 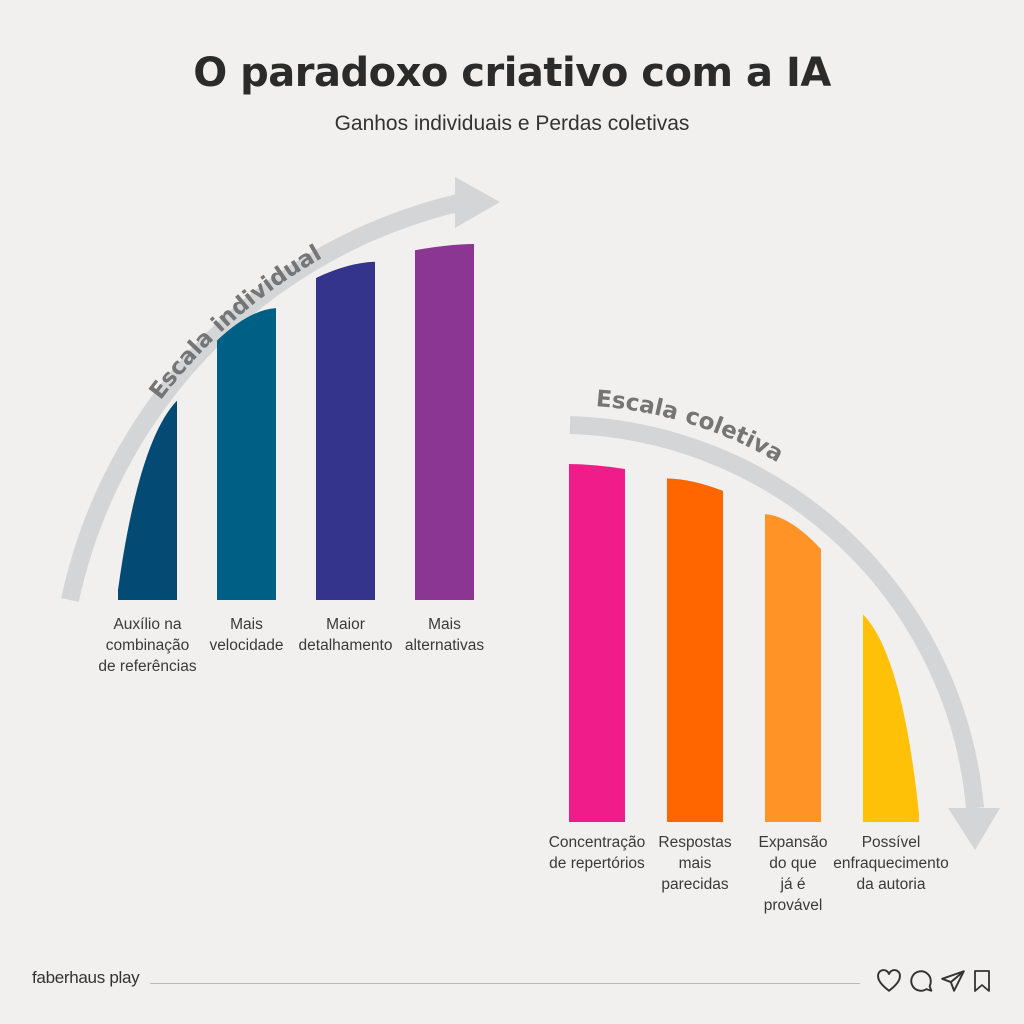 I want to click on category-label: Possível enfraquecimento da autoria, so click(x=891, y=863).